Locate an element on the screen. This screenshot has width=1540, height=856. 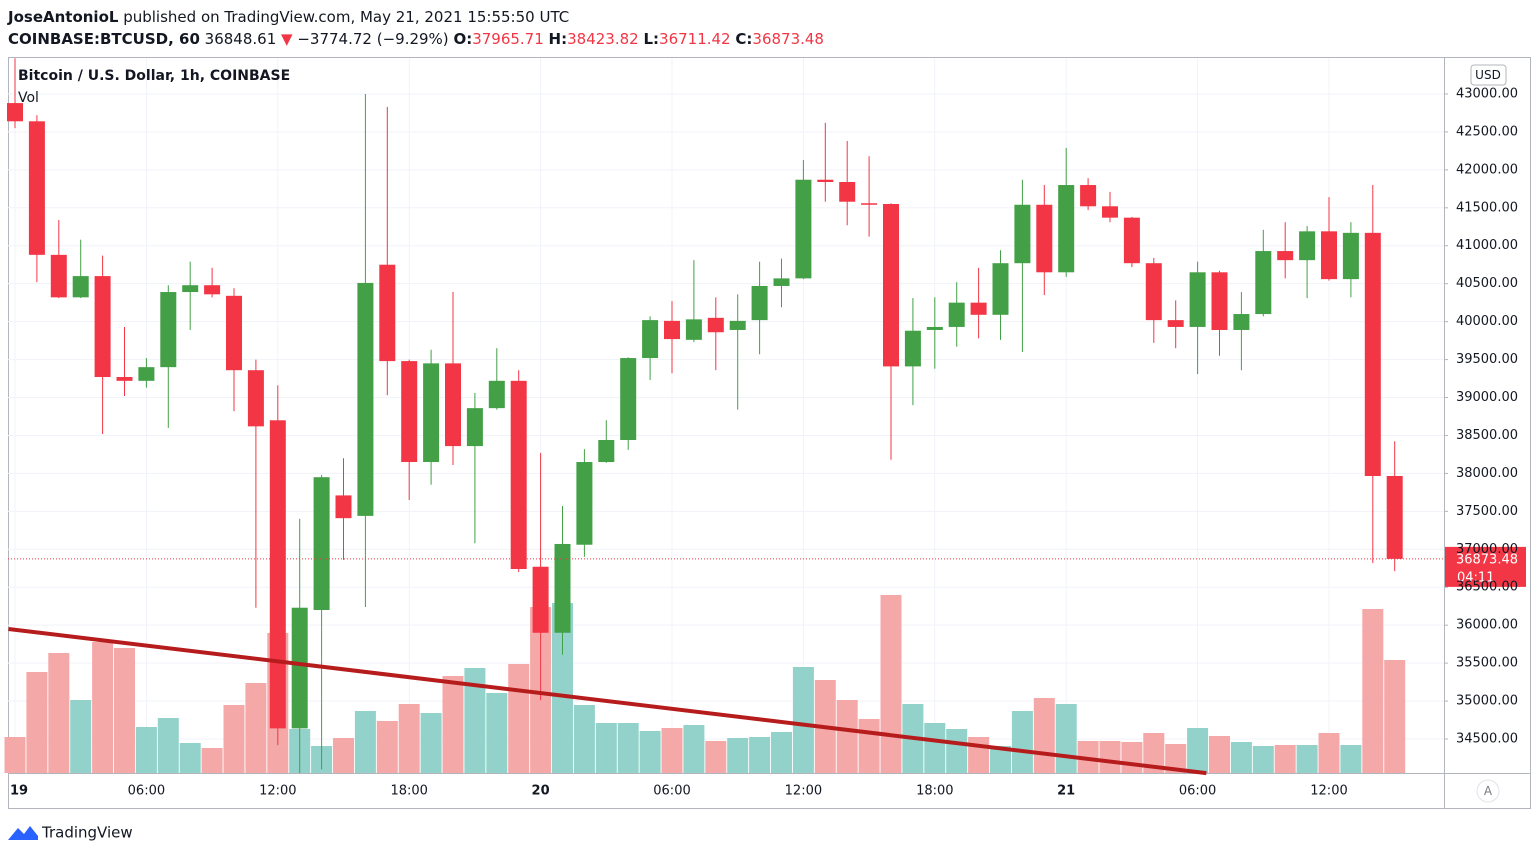
x-tick-label: 12:00 is located at coordinates (803, 791).